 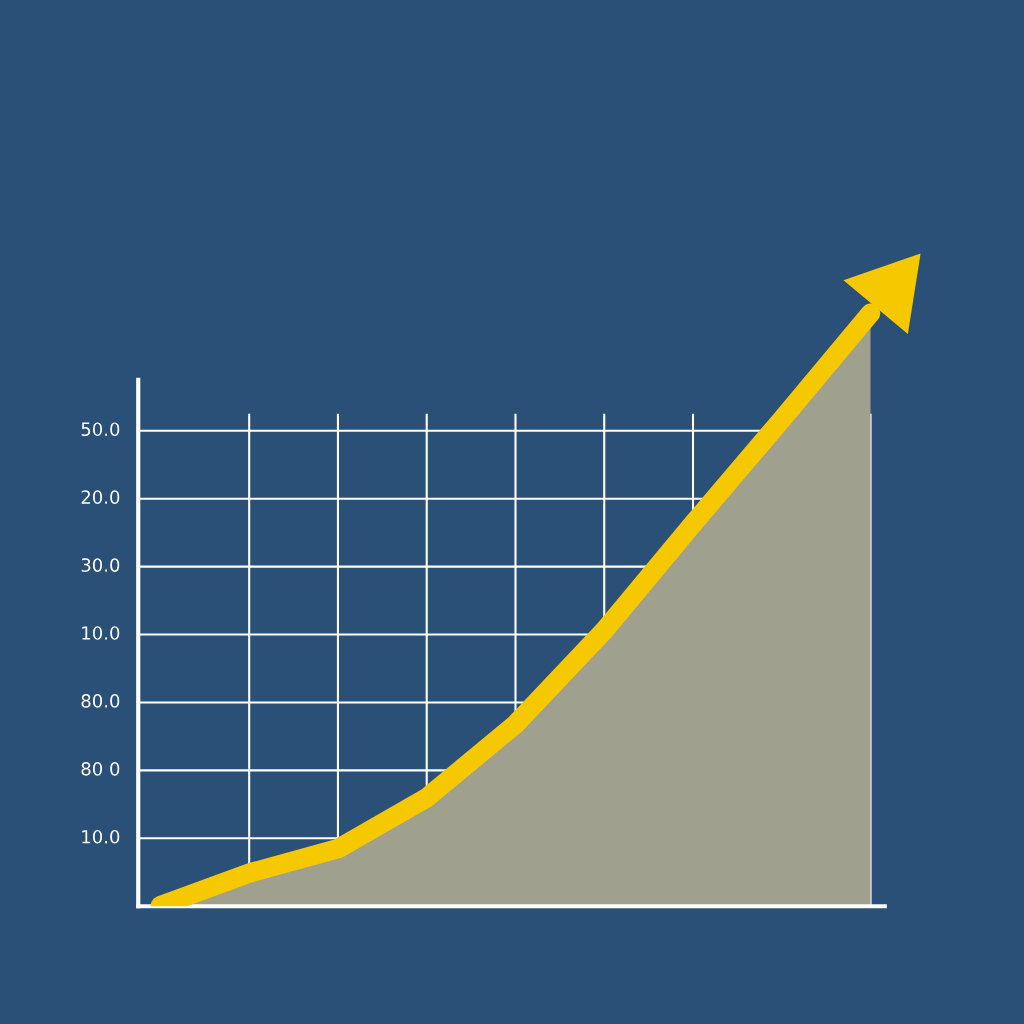 I want to click on text: 80 0, so click(x=100, y=768).